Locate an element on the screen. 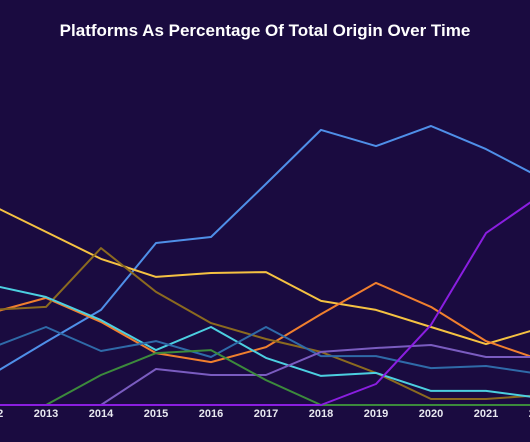 The image size is (530, 442). x-tick-label: 2012 is located at coordinates (1, 414).